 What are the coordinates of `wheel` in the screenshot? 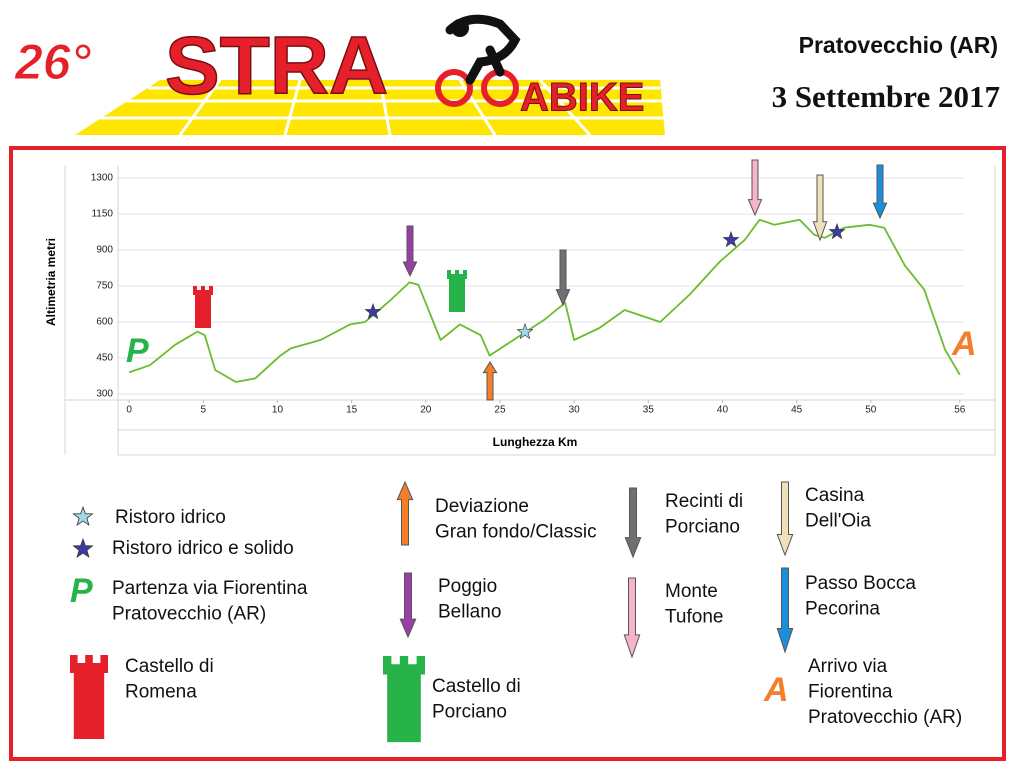 It's located at (454, 88).